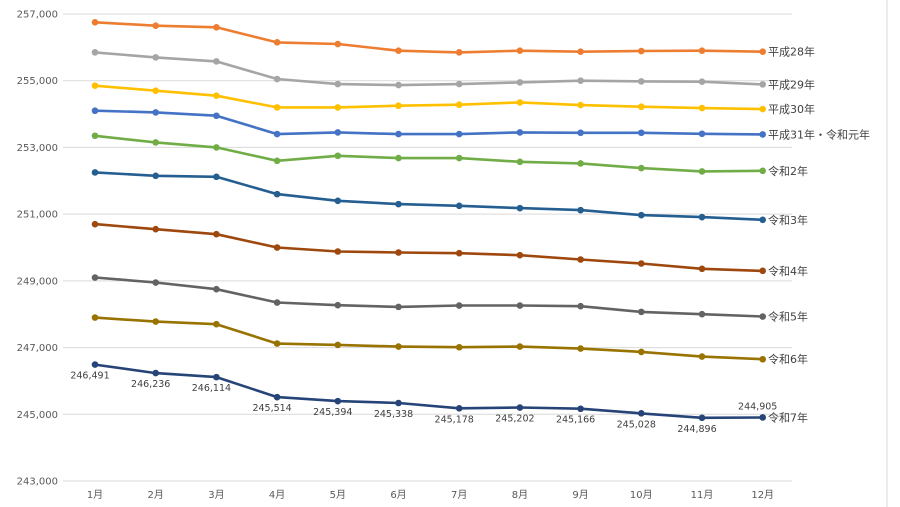  I want to click on series-label: 平成28年, so click(791, 52).